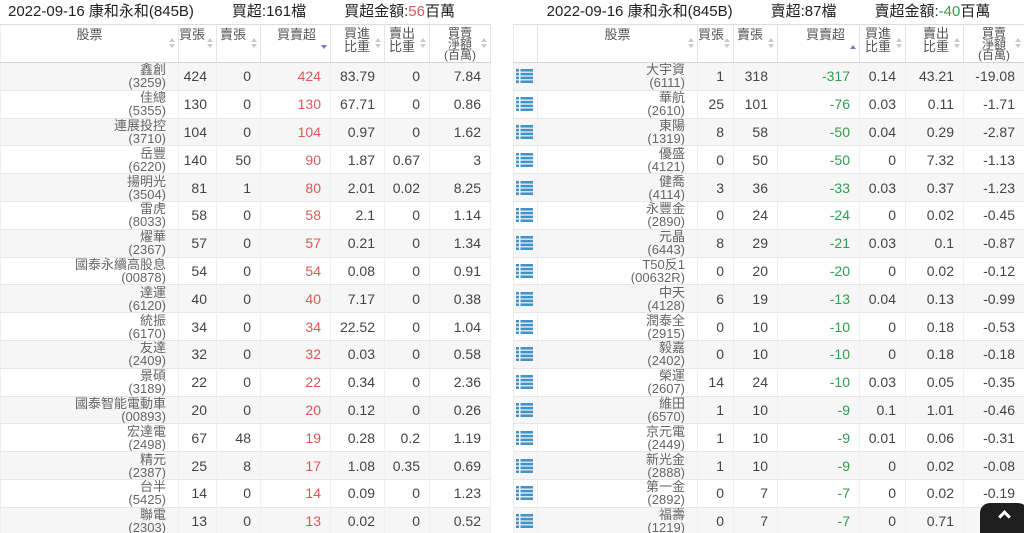 The image size is (1024, 533). I want to click on stock-cell: 第一金 (2892), so click(617, 493).